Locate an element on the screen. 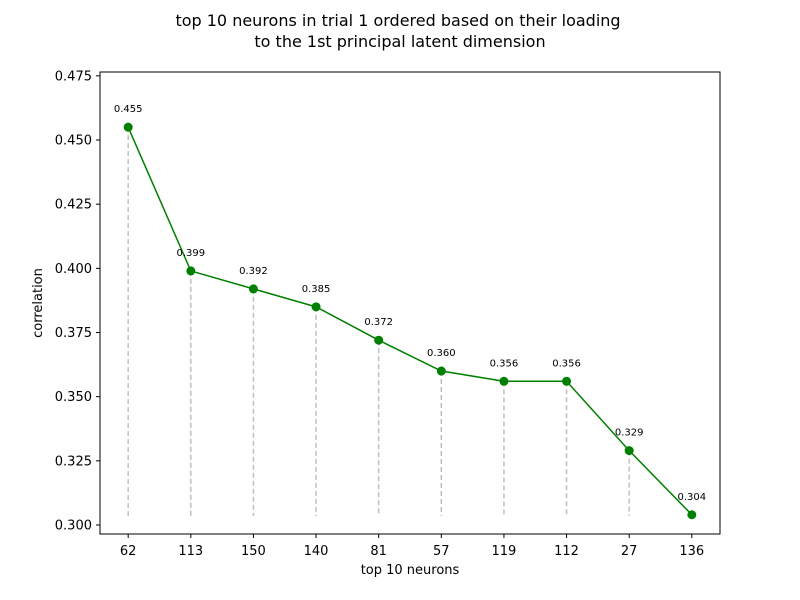 This screenshot has width=800, height=600. y-axis-label: correlation is located at coordinates (38, 303).